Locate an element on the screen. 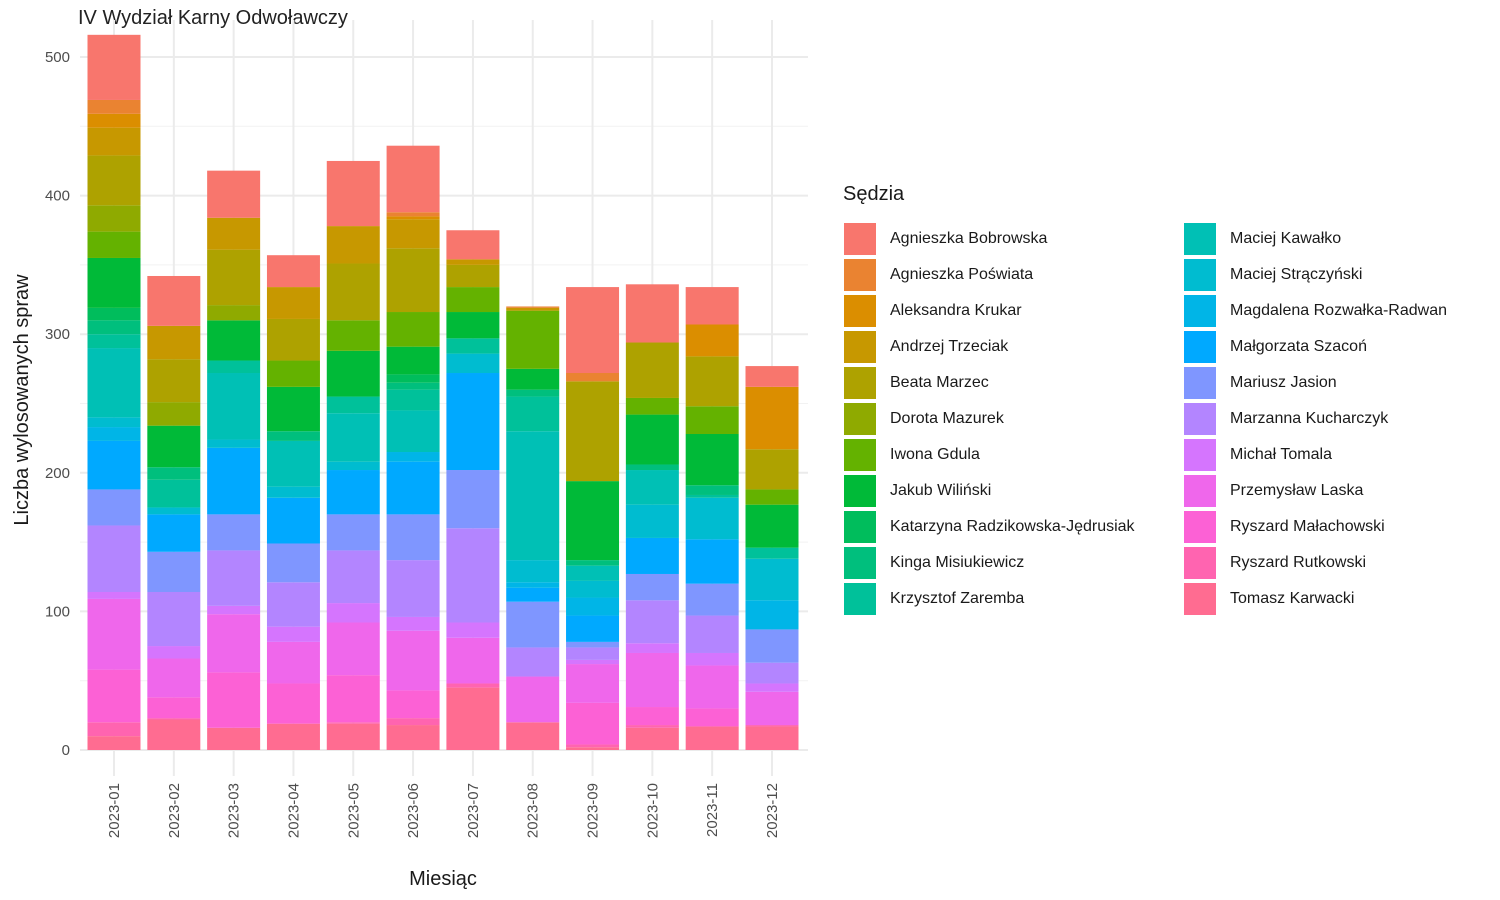 The width and height of the screenshot is (1500, 900). legend-label: Ryszard Rutkowski is located at coordinates (1298, 562).